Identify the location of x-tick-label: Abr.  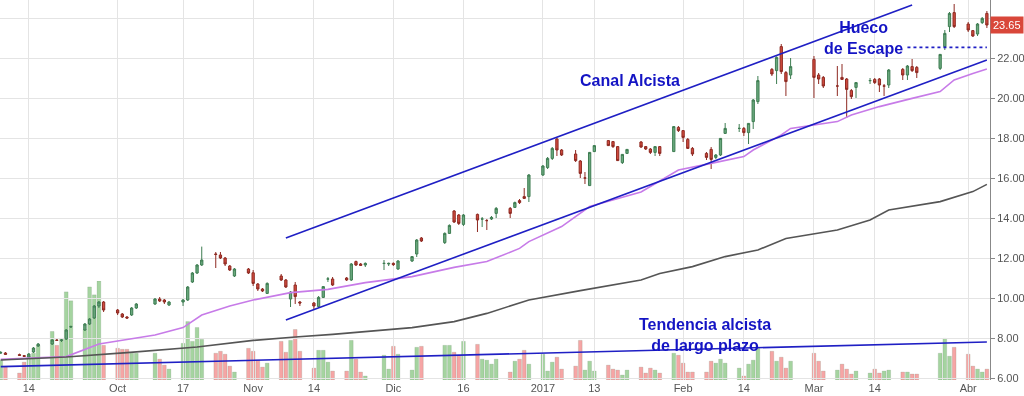
(968, 388).